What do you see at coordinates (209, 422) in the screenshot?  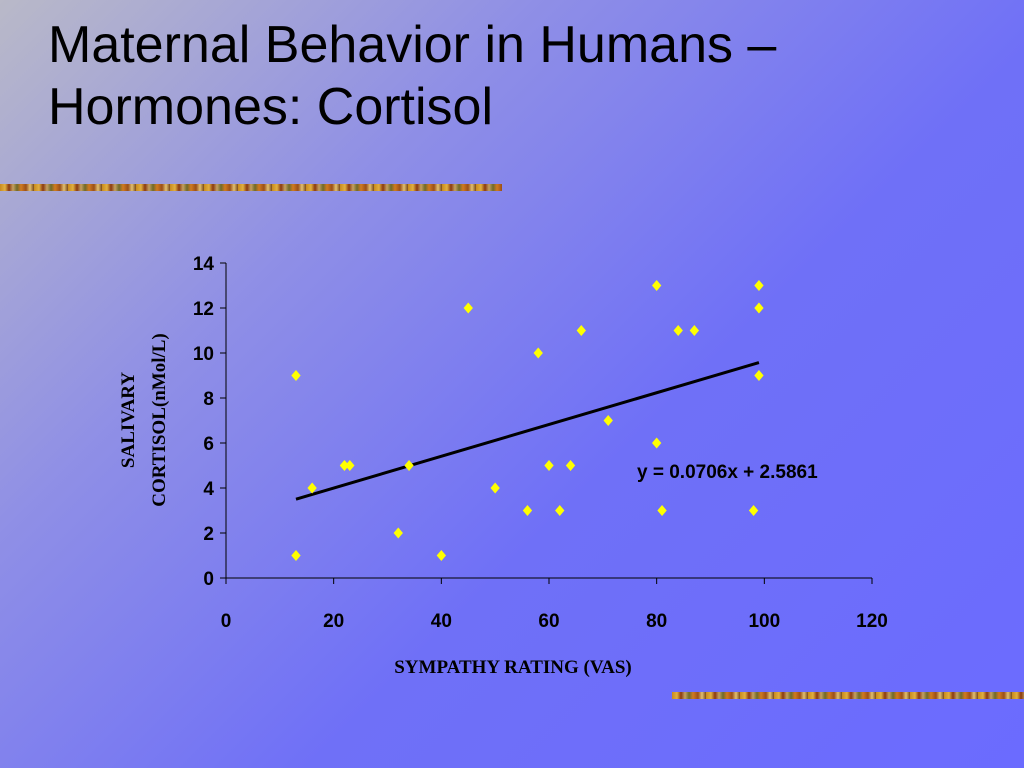 I see `y-axis-ticks: 0 2 4 6 8 10 12 14` at bounding box center [209, 422].